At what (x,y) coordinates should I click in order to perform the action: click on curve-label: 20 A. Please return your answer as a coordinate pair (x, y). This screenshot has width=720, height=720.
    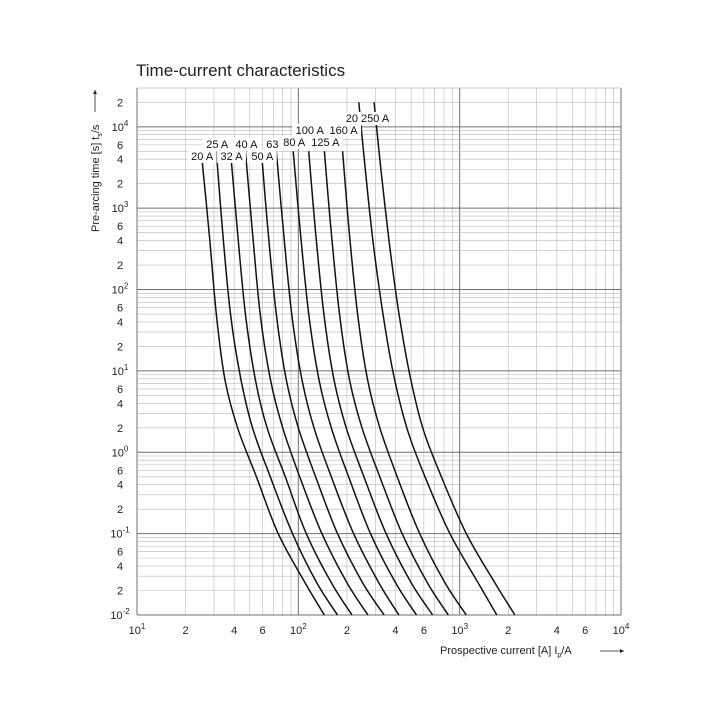
    Looking at the image, I should click on (202, 157).